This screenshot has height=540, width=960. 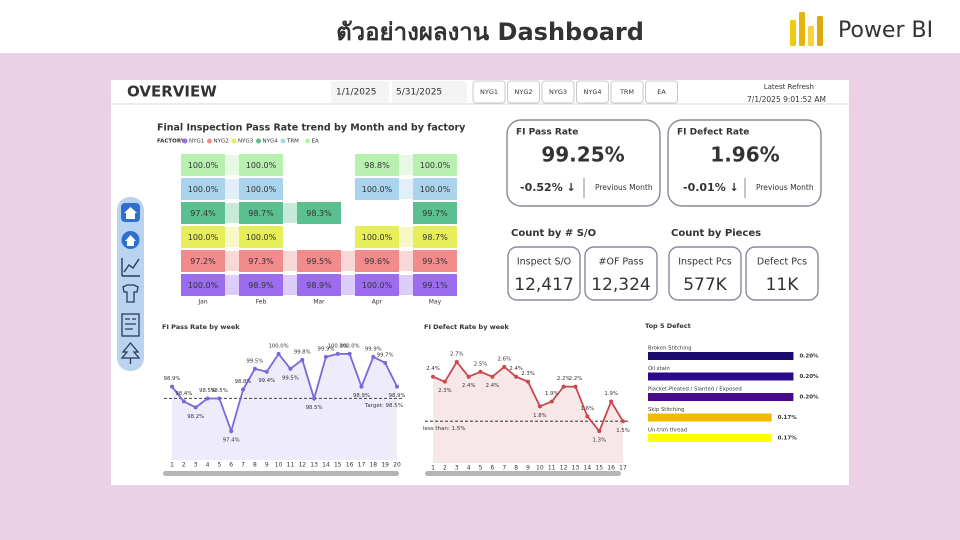 I want to click on legend-label: NYG4, so click(x=271, y=142).